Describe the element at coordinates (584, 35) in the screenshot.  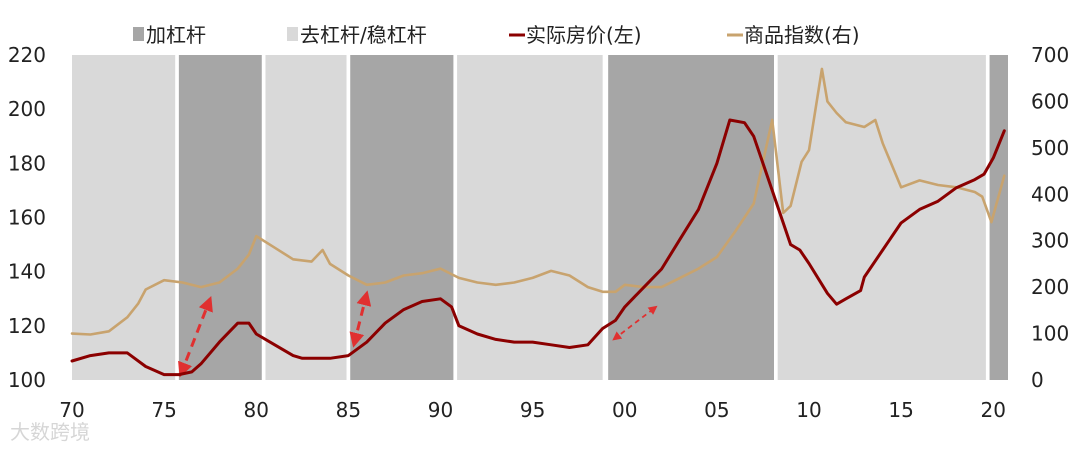
I see `legend-label-house_price: 实际房价(左)` at that location.